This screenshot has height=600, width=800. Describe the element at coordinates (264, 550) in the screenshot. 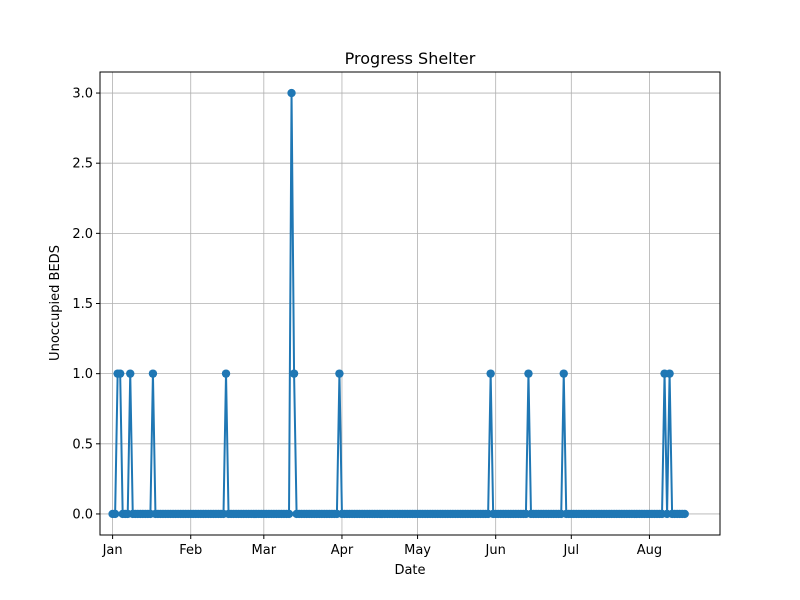

I see `x-tick-label: Mar` at that location.